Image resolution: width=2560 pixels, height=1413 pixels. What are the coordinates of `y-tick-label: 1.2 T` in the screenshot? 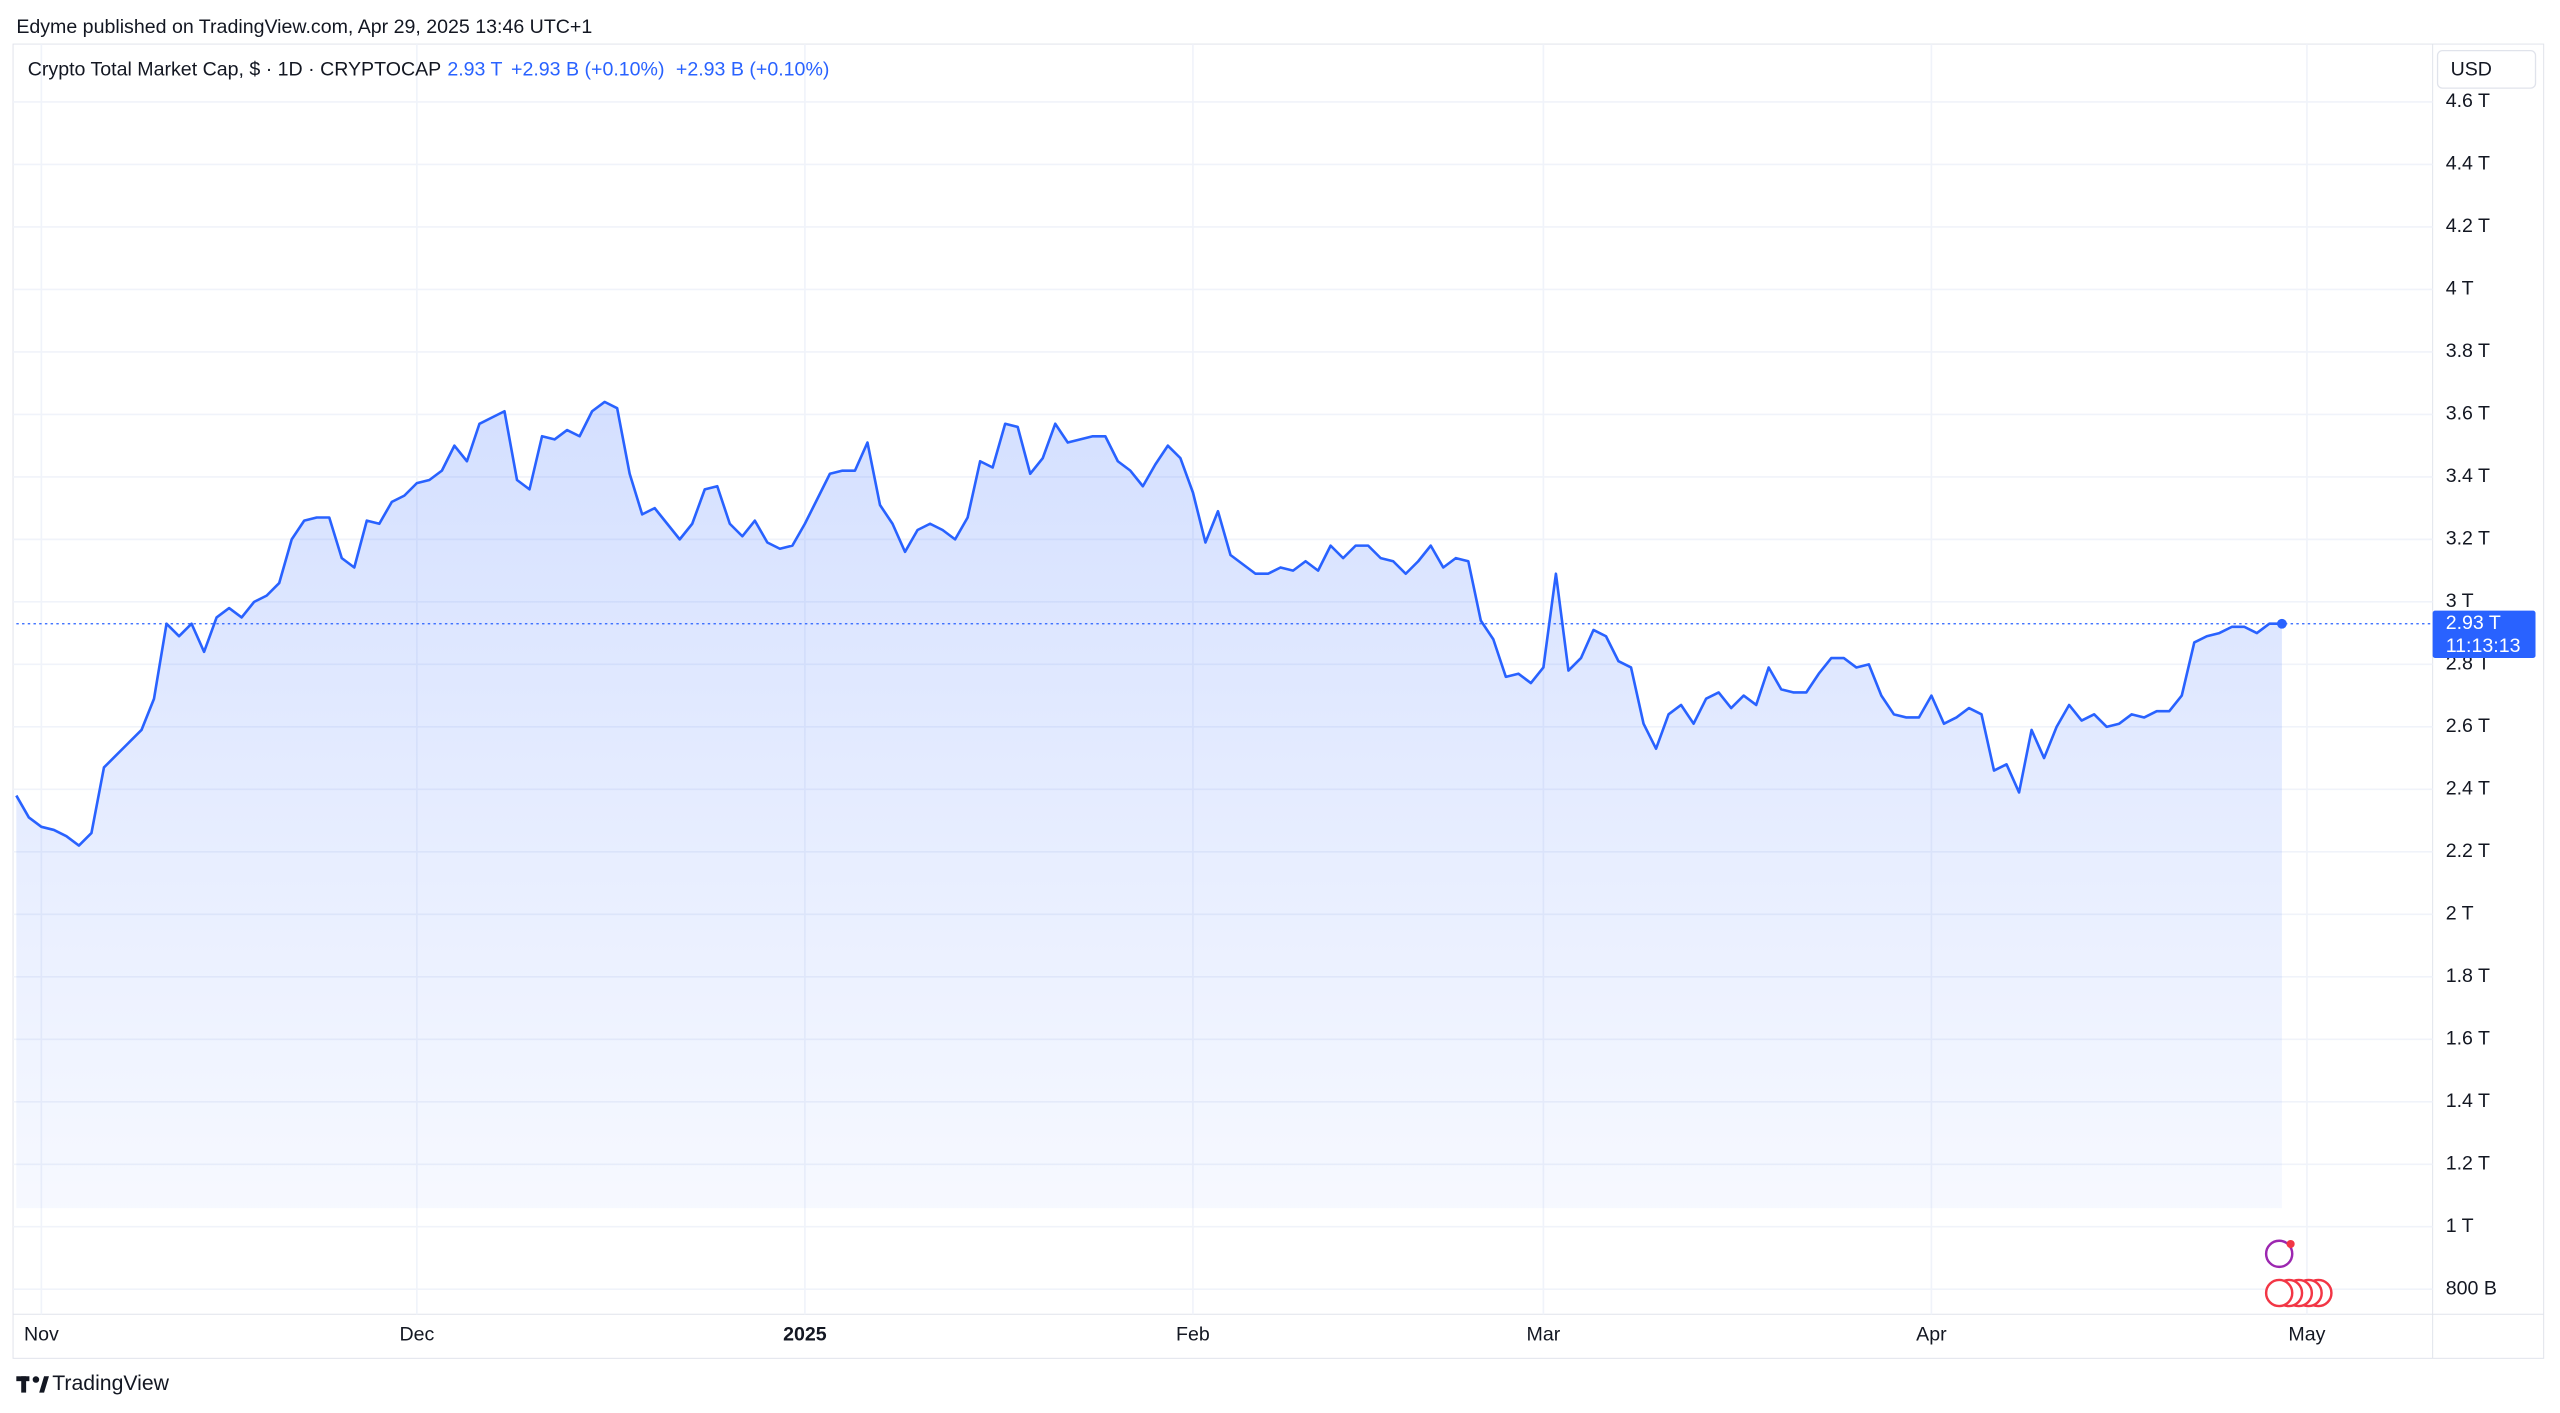 It's located at (2468, 1163).